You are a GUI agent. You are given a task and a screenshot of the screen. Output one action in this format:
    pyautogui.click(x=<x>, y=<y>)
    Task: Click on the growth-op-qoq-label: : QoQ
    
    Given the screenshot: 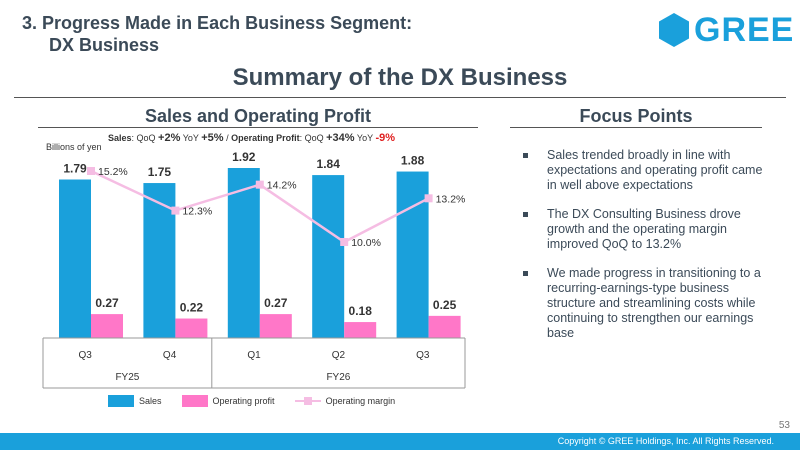 What is the action you would take?
    pyautogui.click(x=313, y=138)
    